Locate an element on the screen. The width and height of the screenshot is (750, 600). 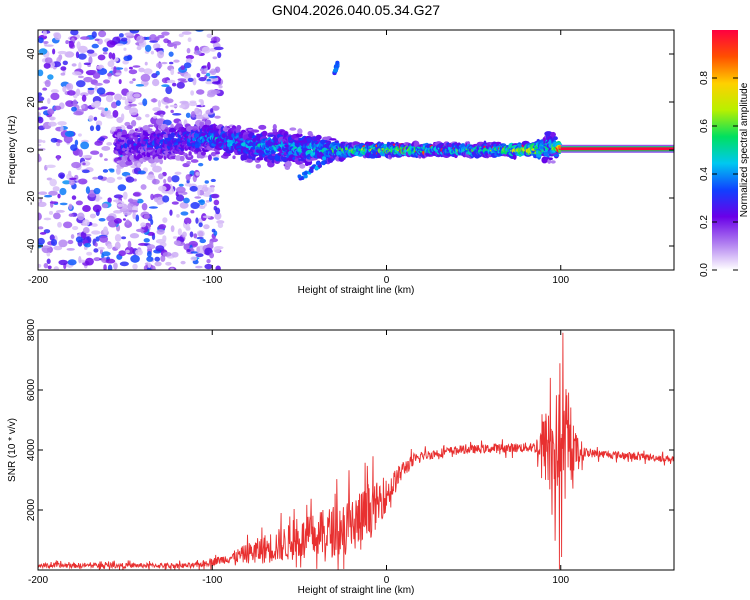
colorbar-gradient is located at coordinates (725, 150).